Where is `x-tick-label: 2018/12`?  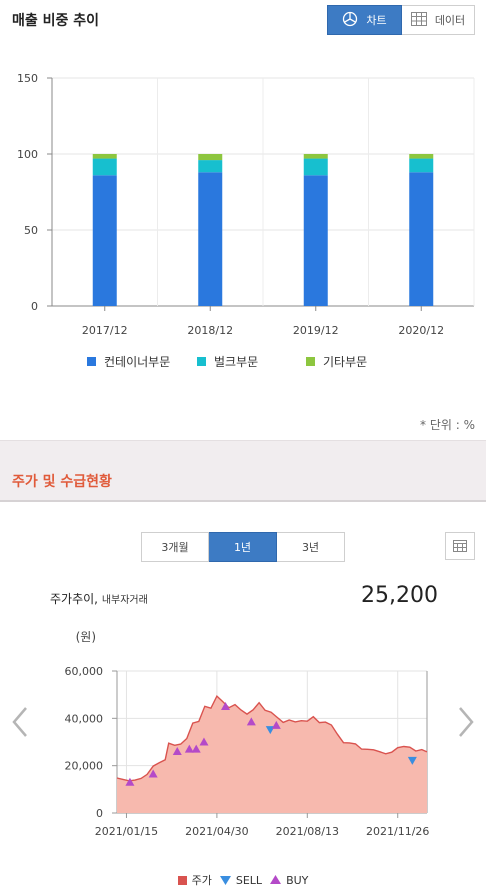 x-tick-label: 2018/12 is located at coordinates (210, 330).